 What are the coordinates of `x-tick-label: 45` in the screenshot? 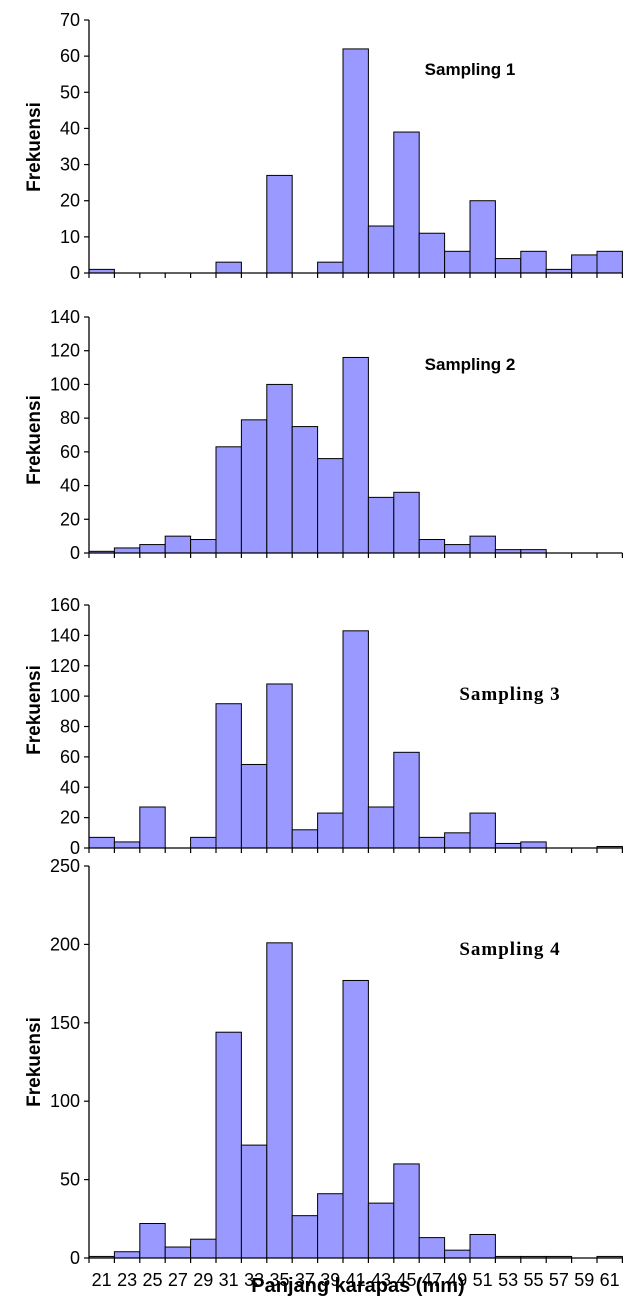 It's located at (406, 1280).